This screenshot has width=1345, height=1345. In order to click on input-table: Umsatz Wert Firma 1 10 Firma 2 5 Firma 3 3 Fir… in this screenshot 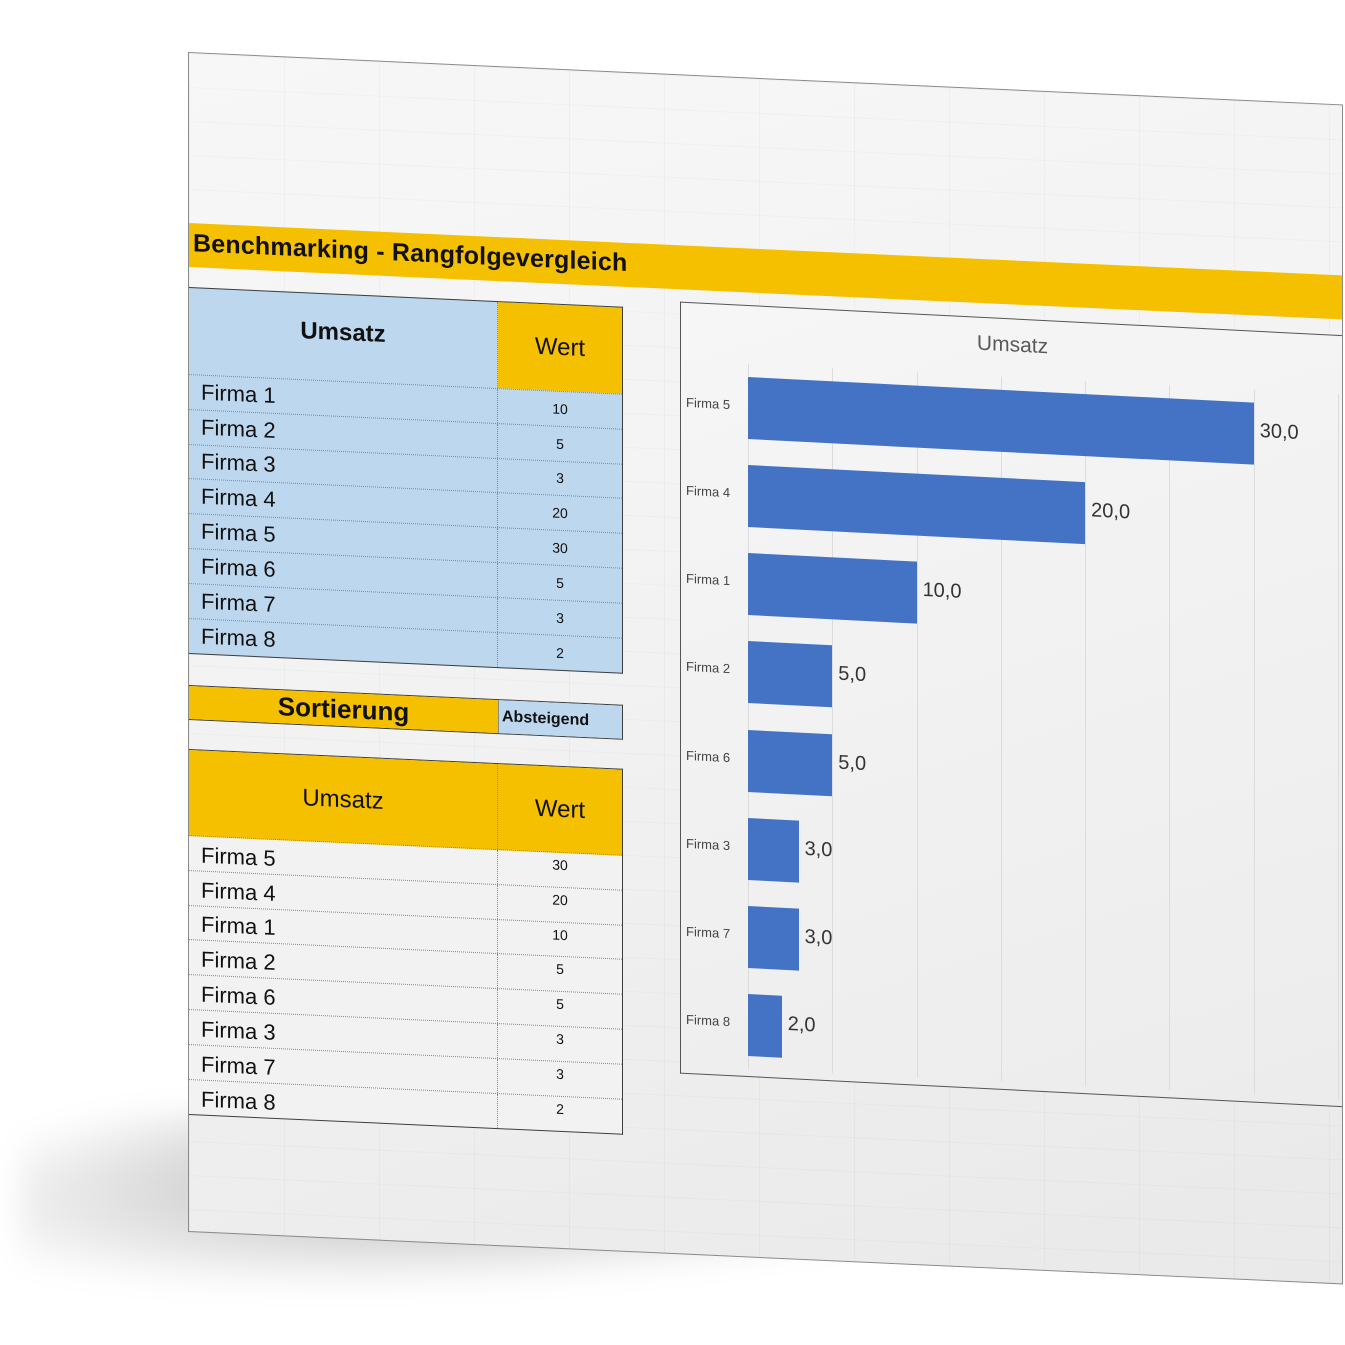, I will do `click(406, 481)`.